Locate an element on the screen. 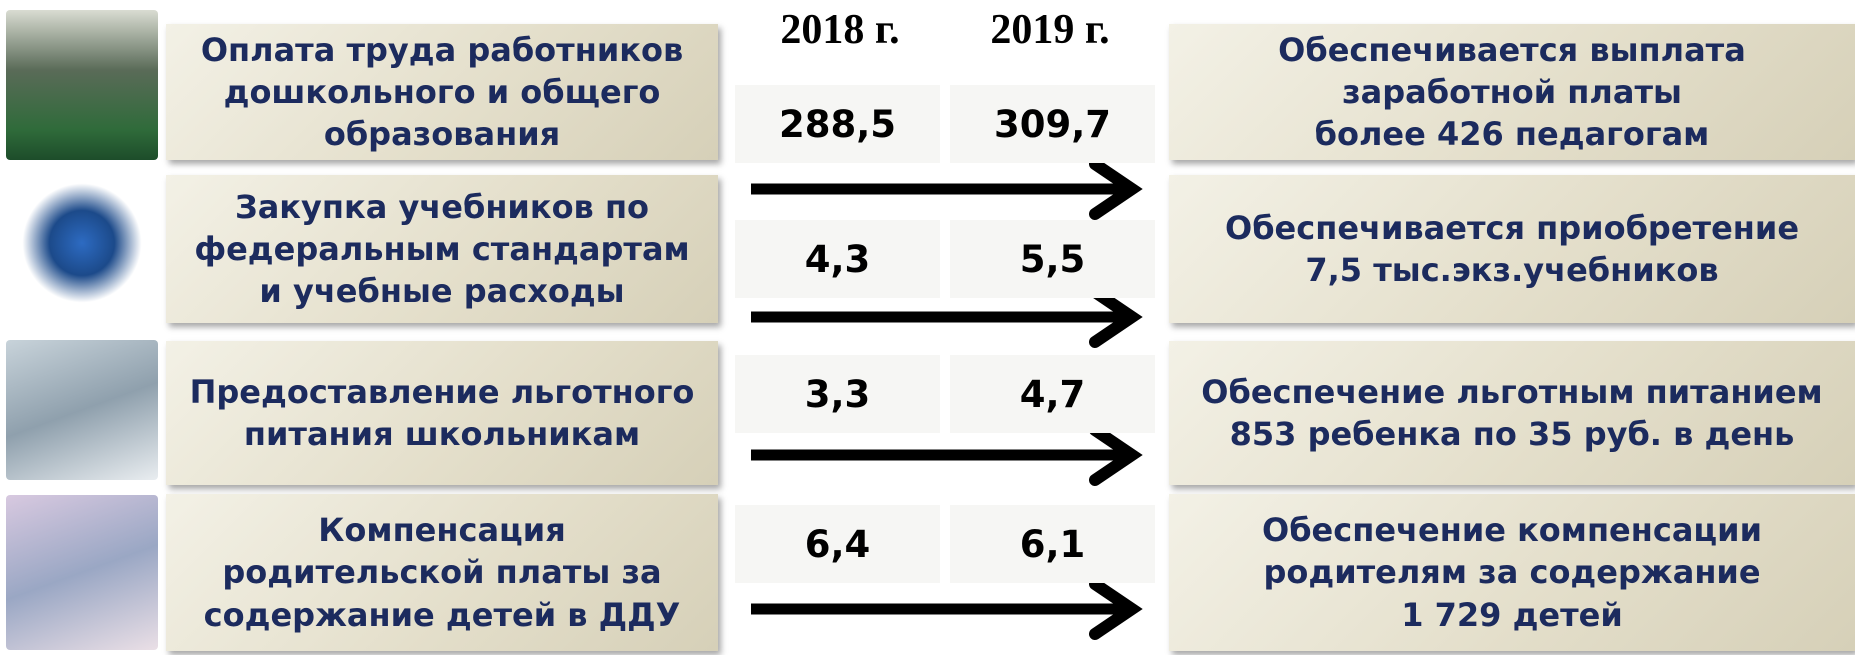 This screenshot has height=655, width=1855. value-cell: 288,5 is located at coordinates (837, 124).